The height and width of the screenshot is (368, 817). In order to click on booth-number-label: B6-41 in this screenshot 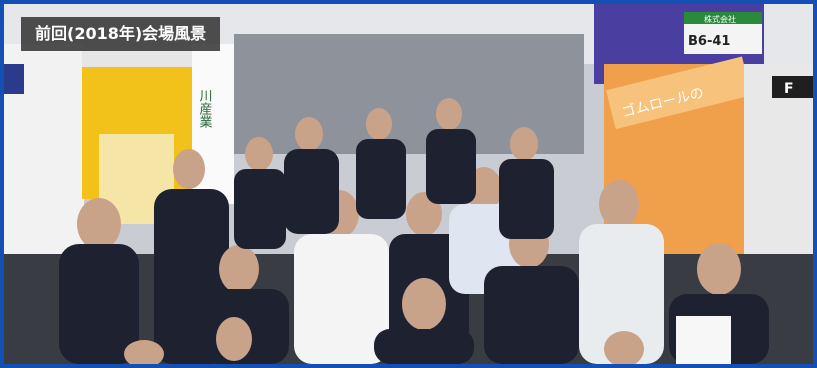, I will do `click(709, 41)`.